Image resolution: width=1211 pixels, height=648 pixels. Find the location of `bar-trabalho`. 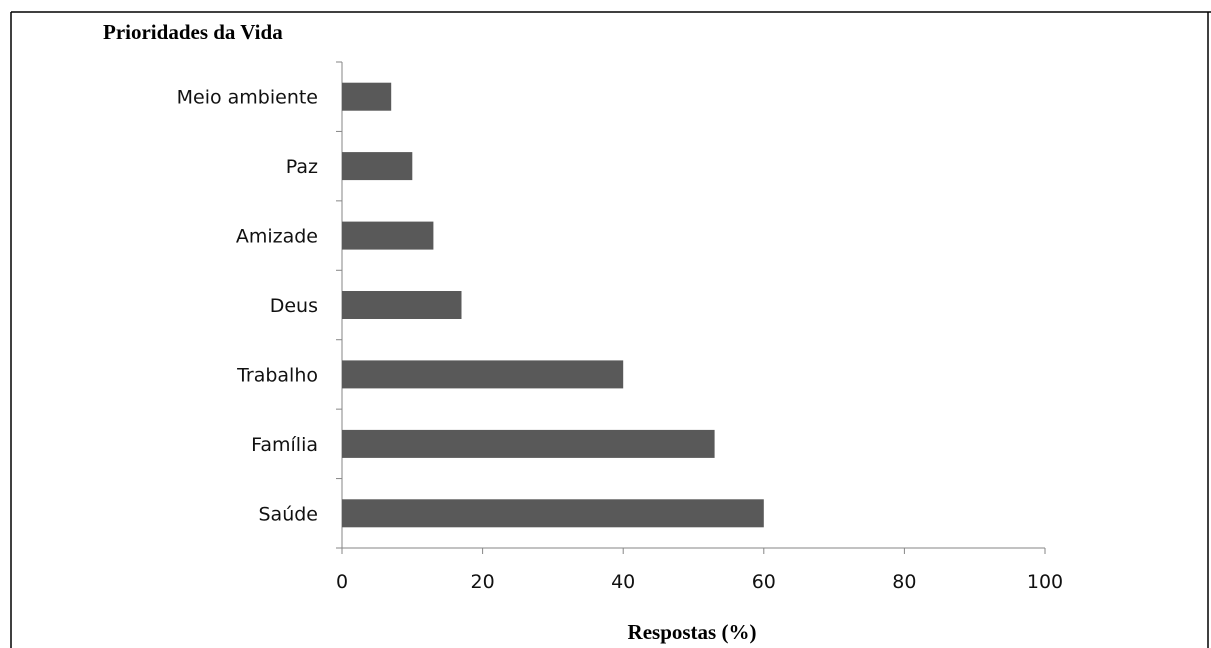

bar-trabalho is located at coordinates (483, 374).